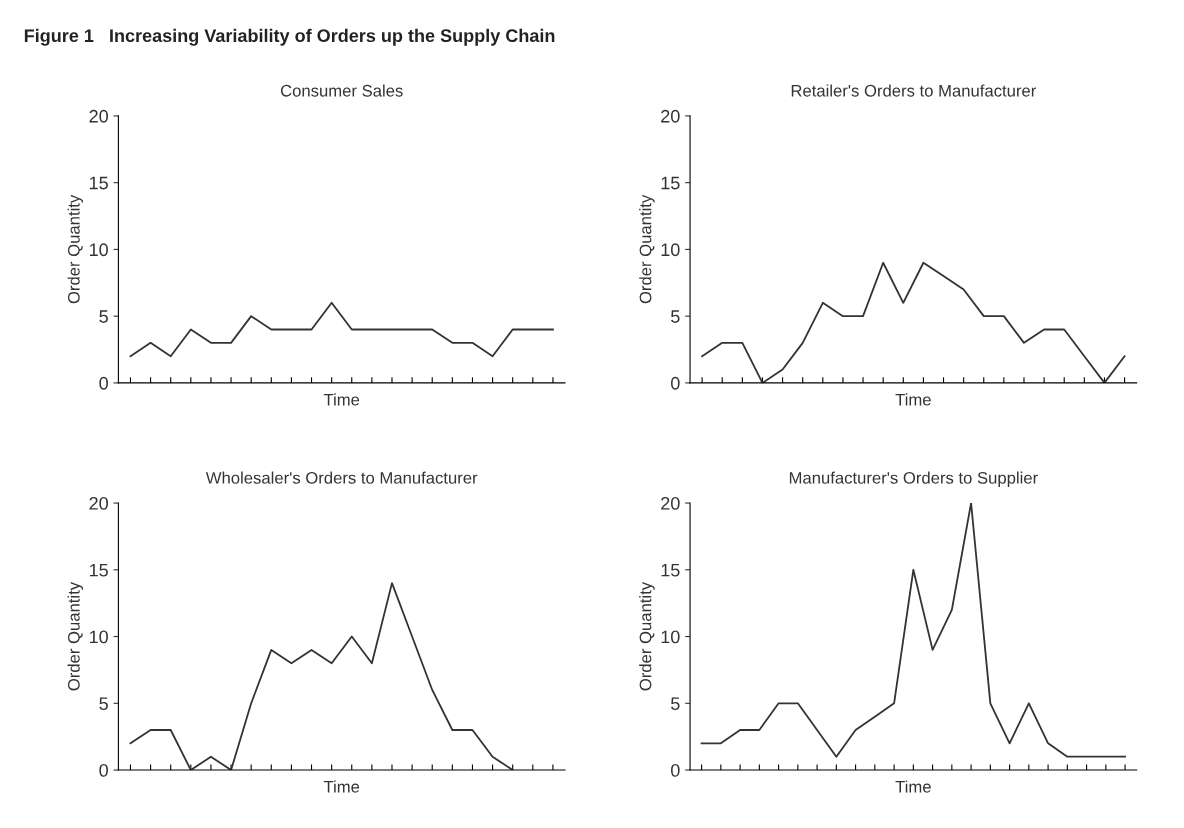  Describe the element at coordinates (914, 90) in the screenshot. I see `chart-title: Retailer's Orders to Manufacturer` at that location.